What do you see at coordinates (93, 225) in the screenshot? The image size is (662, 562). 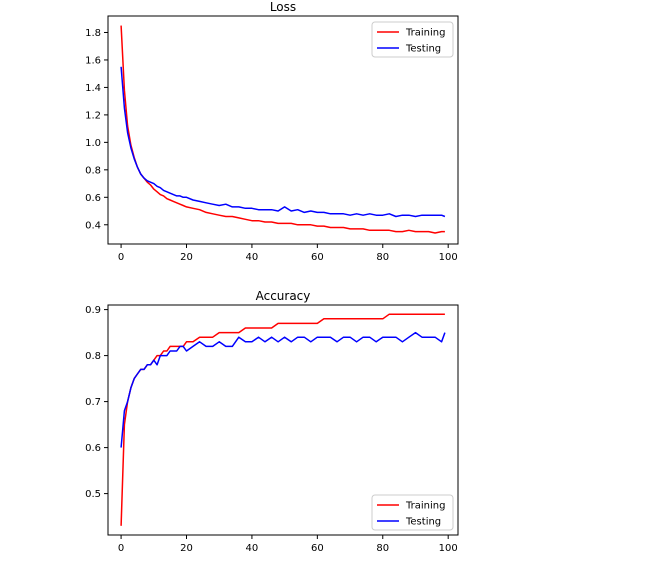 I see `y-tick-label: 0.4` at bounding box center [93, 225].